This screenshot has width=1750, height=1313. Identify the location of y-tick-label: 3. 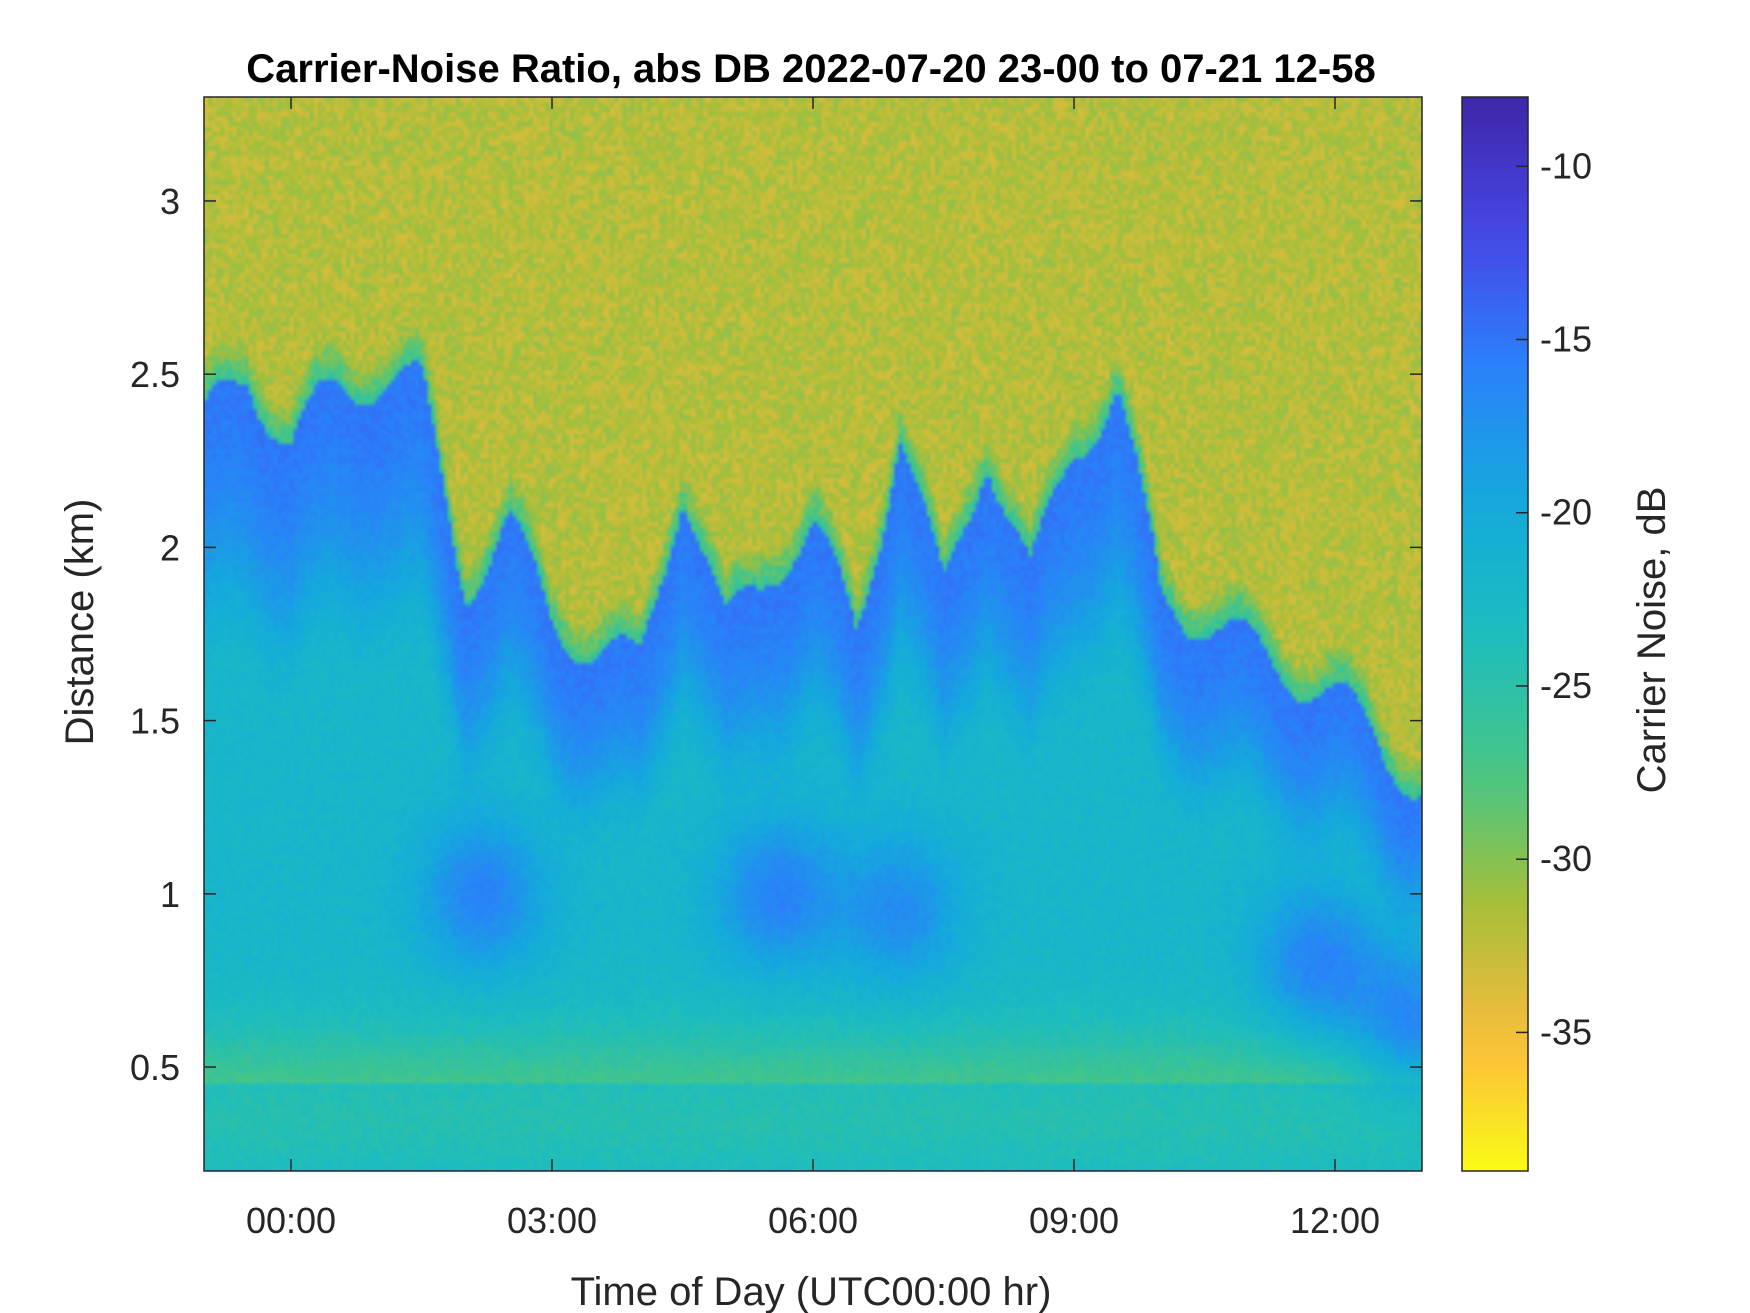
(170, 201).